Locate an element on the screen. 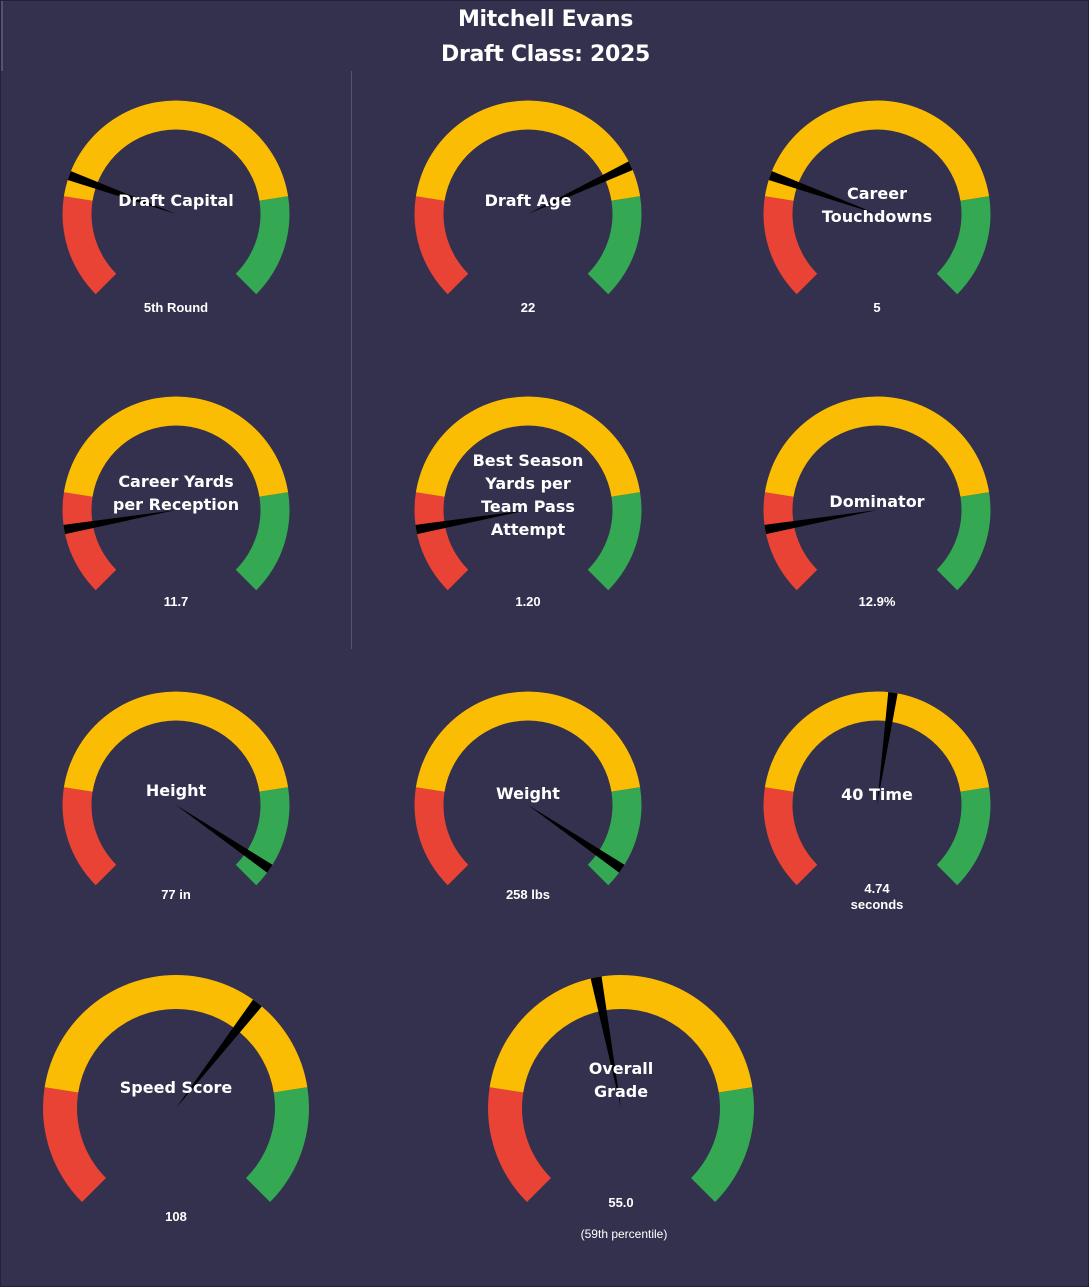 The image size is (1089, 1288). gauge-speed-score: Speed Score 108 is located at coordinates (176, 1099).